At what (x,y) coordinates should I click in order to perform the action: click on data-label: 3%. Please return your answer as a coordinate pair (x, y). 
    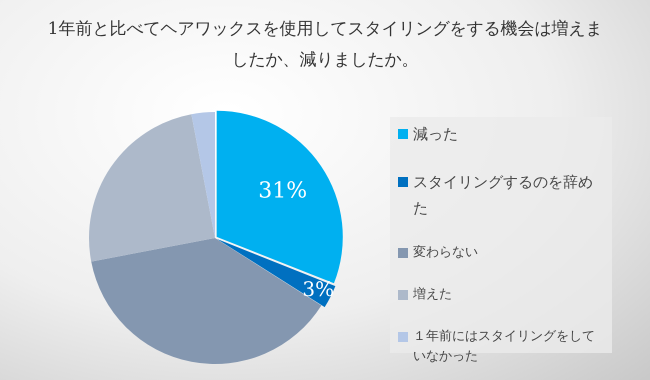
    Looking at the image, I should click on (318, 288).